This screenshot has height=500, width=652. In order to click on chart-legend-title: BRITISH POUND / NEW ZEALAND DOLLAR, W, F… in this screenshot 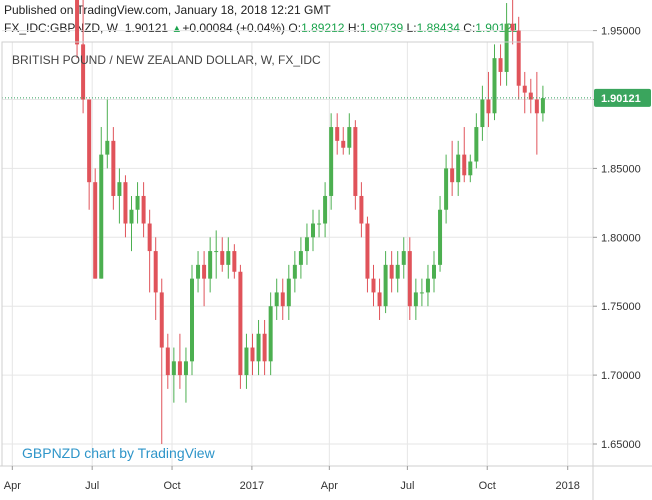, I will do `click(166, 60)`.